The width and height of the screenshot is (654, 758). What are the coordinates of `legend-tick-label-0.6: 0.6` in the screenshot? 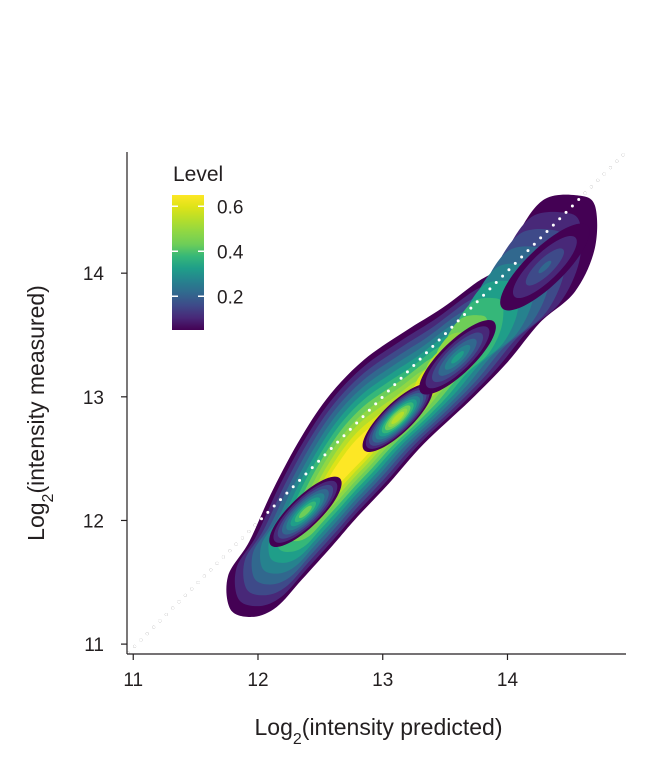 It's located at (230, 207).